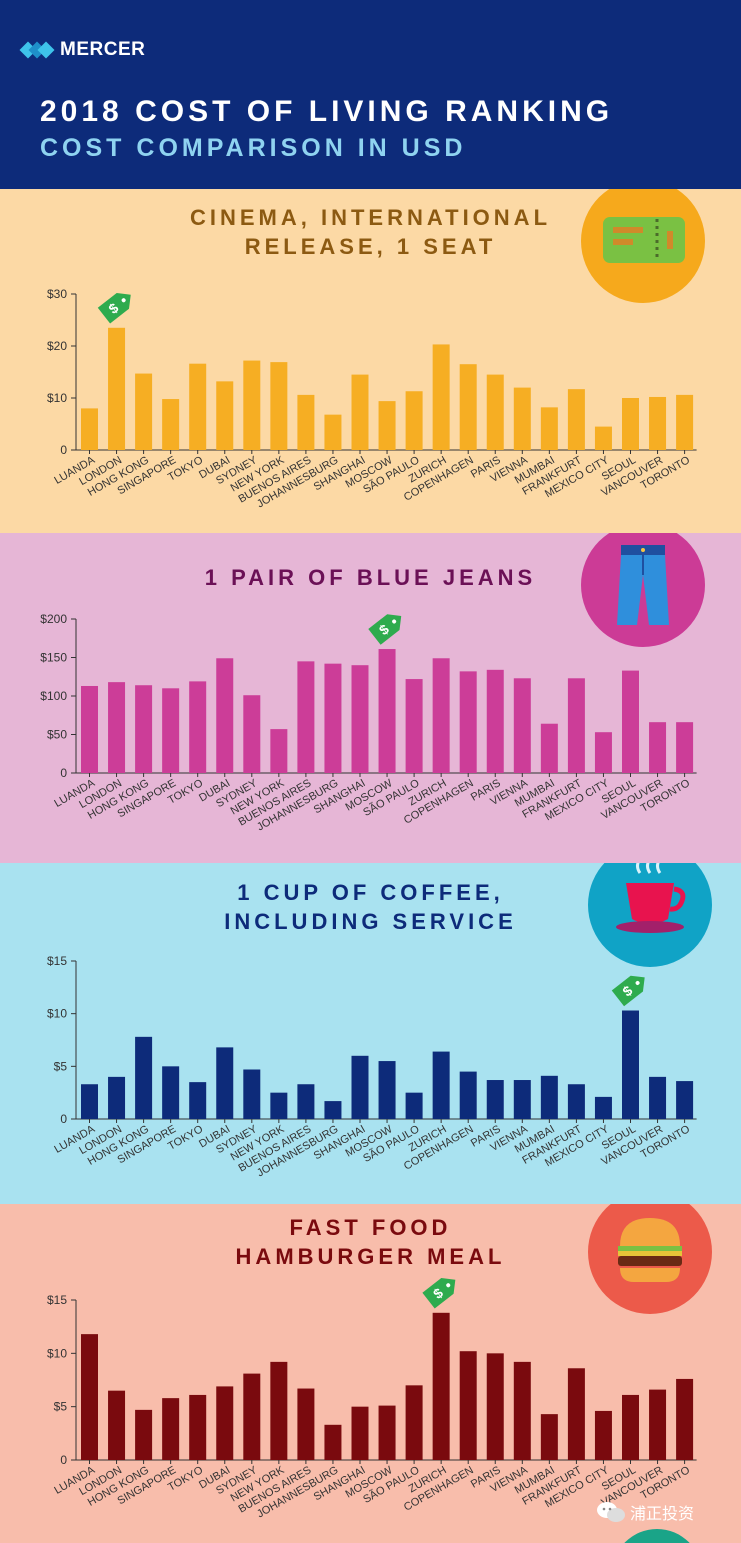  I want to click on jeans-price-tag-hole, so click(394, 621).